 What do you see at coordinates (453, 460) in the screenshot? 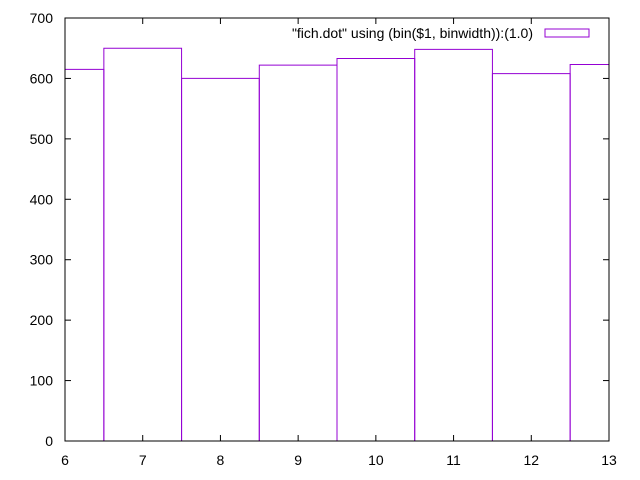
I see `x-tick-label-11: 11` at bounding box center [453, 460].